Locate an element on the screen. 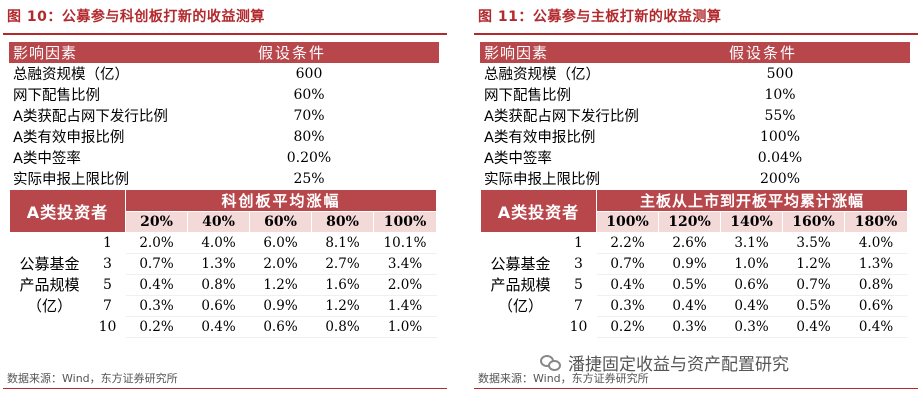  cell-value: 3.1% is located at coordinates (751, 243).